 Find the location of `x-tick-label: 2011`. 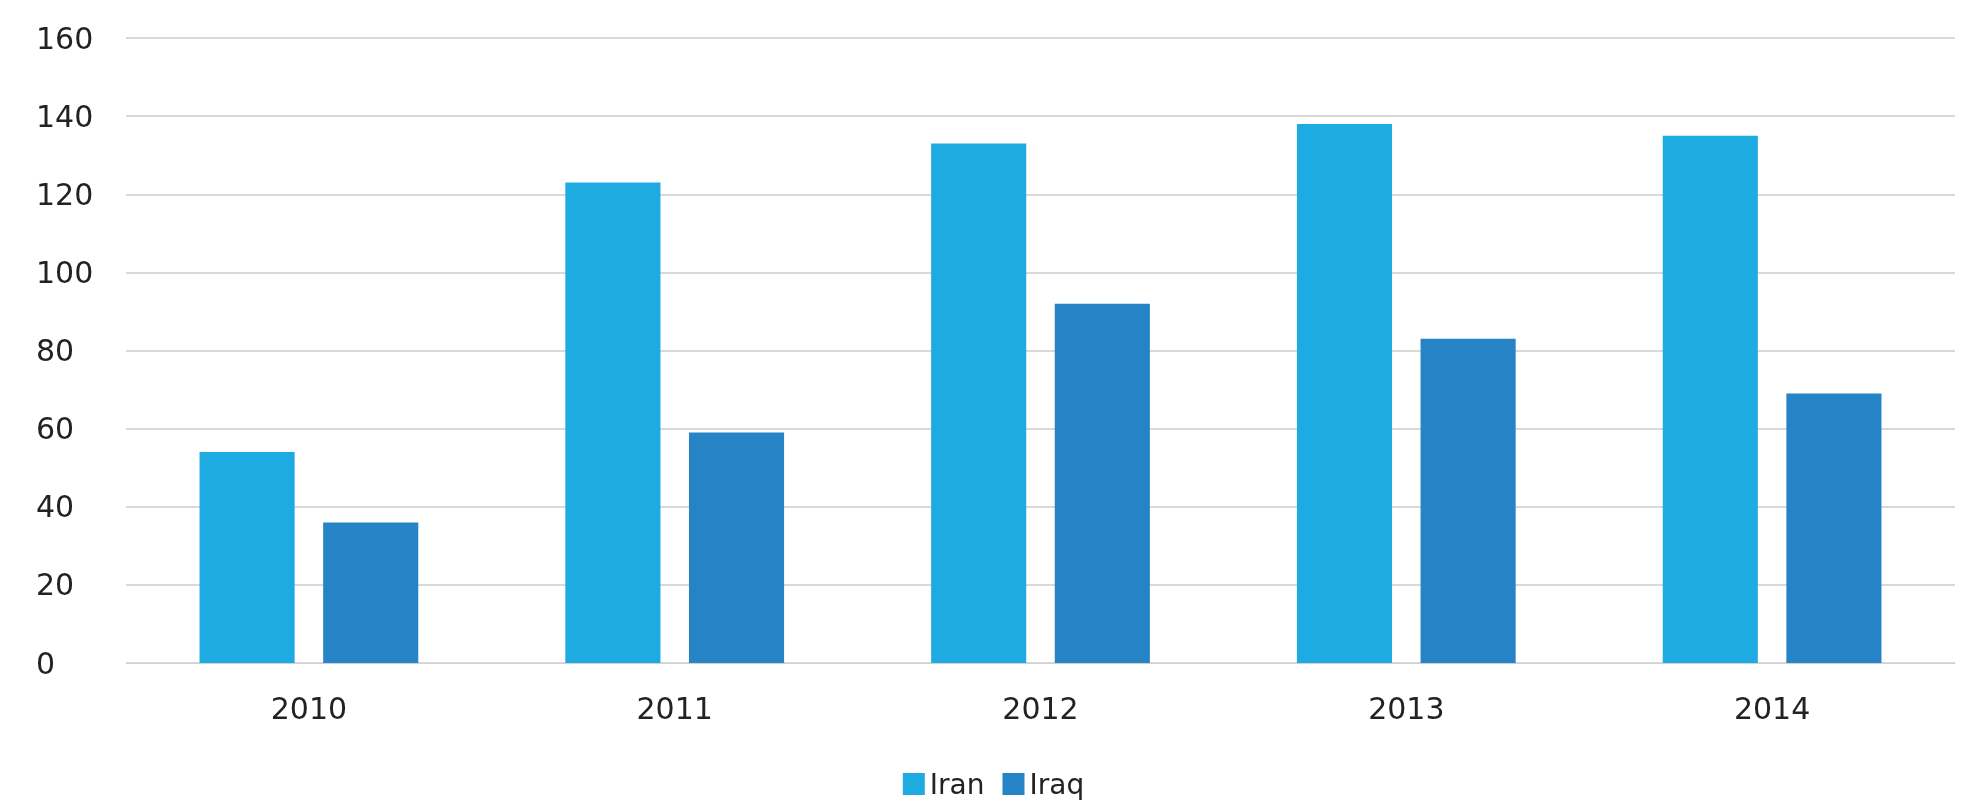

x-tick-label: 2011 is located at coordinates (674, 708).